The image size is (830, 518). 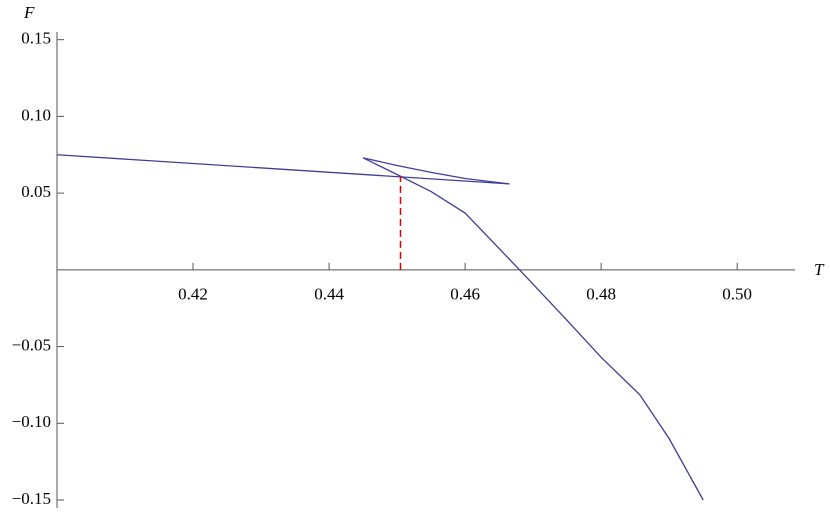 What do you see at coordinates (36, 38) in the screenshot?
I see `y-tick-label: 0.15` at bounding box center [36, 38].